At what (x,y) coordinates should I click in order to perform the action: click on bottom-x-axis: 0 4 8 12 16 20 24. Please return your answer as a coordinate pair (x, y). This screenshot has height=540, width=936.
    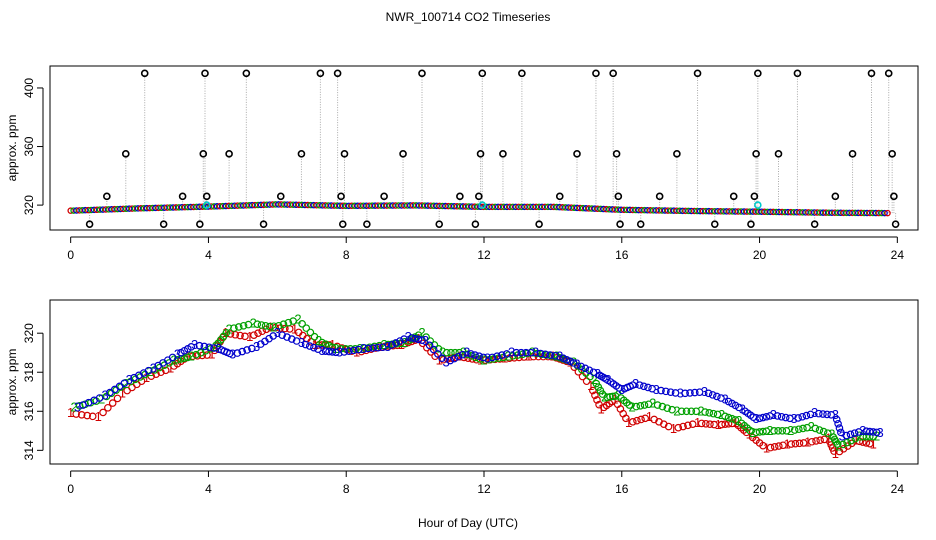
    Looking at the image, I should click on (485, 483).